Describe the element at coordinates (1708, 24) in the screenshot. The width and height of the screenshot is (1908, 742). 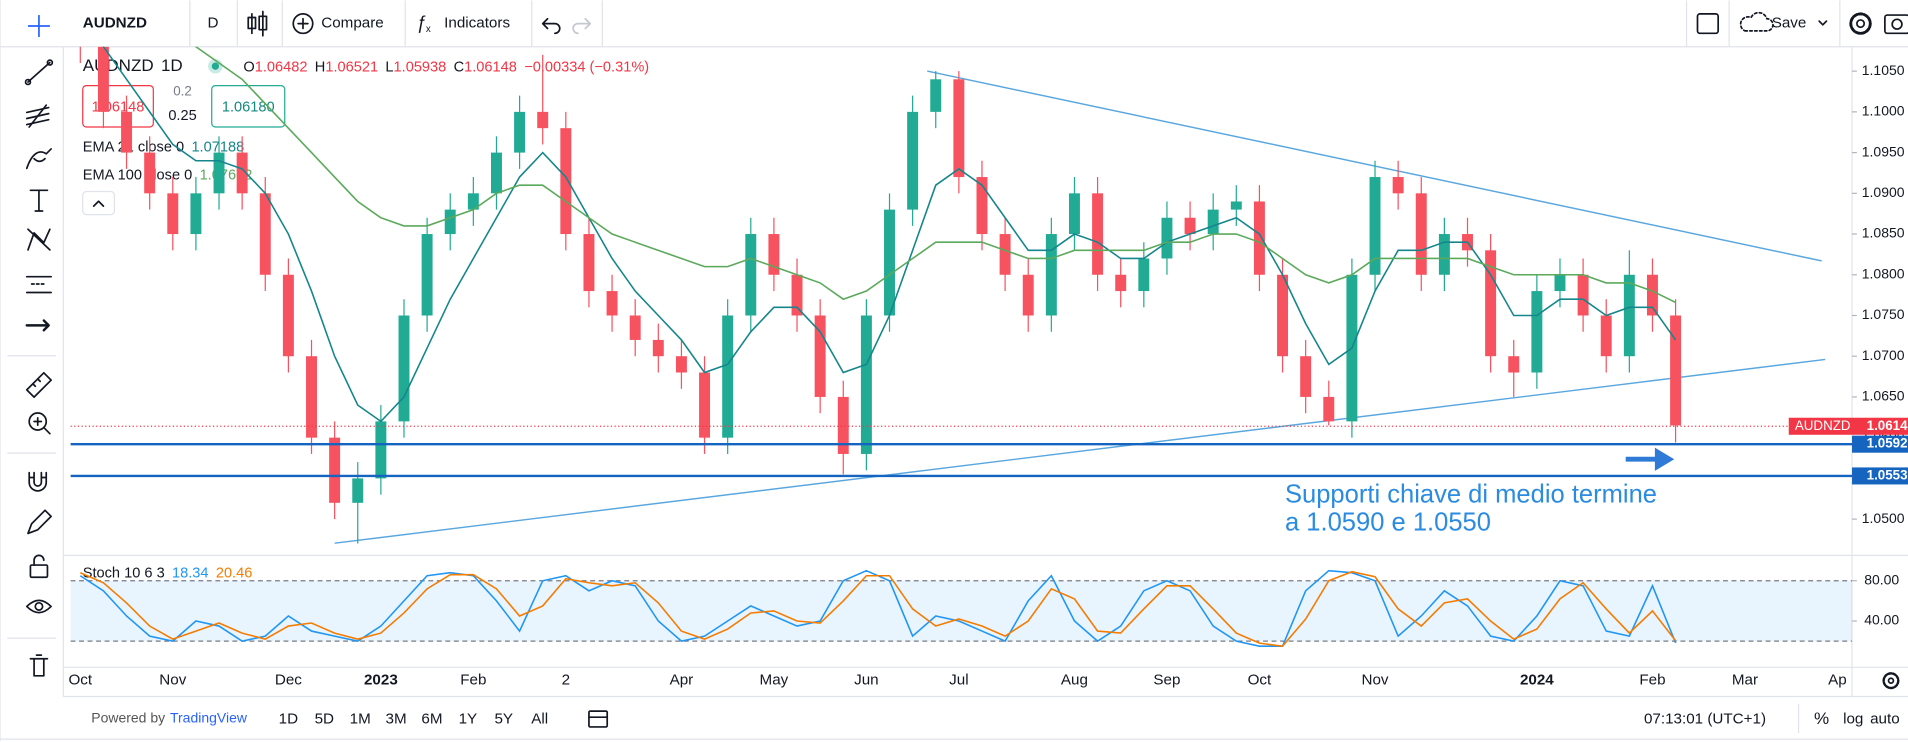
I see `layout-button` at that location.